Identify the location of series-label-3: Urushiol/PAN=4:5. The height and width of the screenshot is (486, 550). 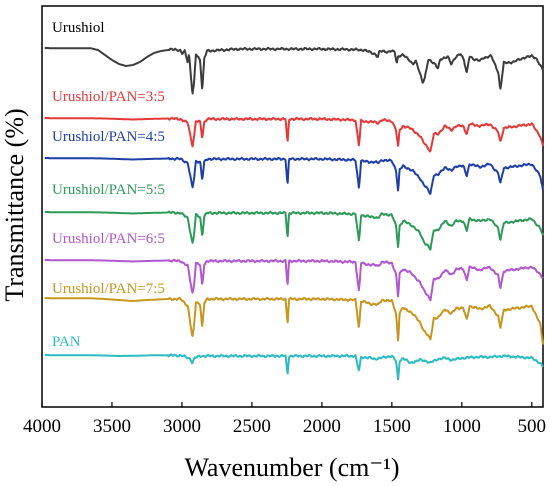
(108, 137).